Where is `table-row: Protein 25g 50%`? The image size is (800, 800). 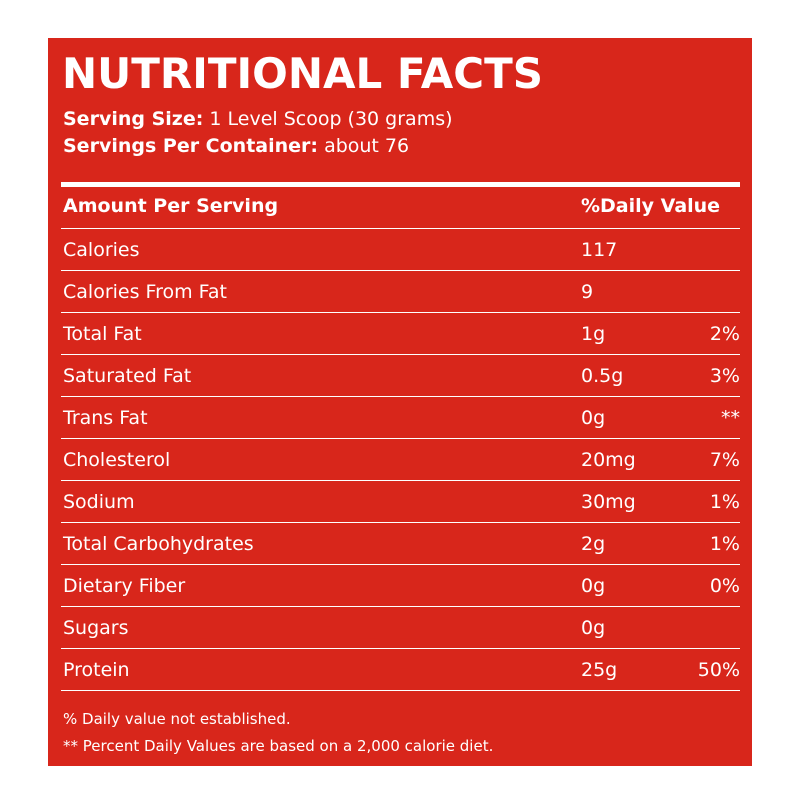 table-row: Protein 25g 50% is located at coordinates (400, 670).